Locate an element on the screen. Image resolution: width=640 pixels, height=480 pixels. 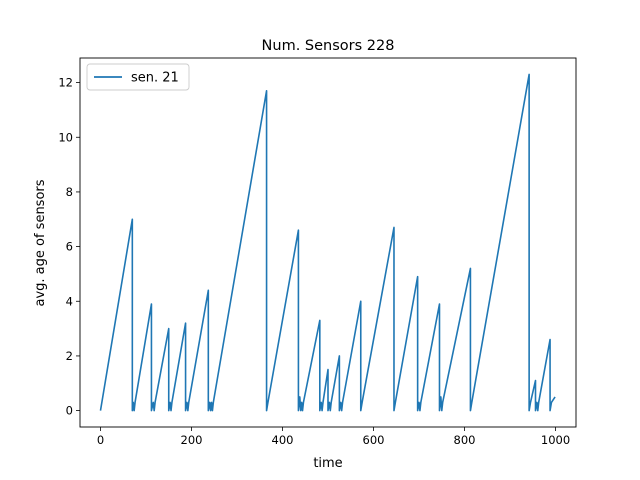
y-tick-label: 10 is located at coordinates (65, 137).